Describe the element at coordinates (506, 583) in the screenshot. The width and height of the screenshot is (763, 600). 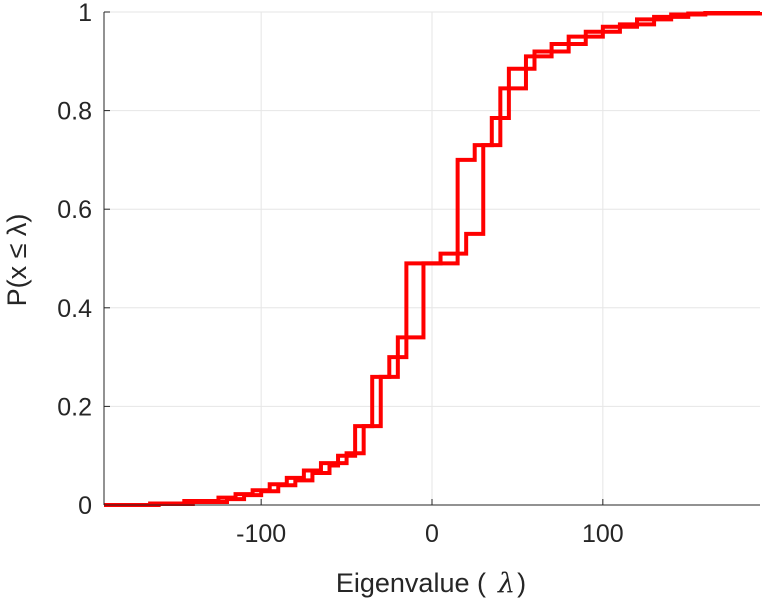
I see `x-axis-label-symbol: λ` at that location.